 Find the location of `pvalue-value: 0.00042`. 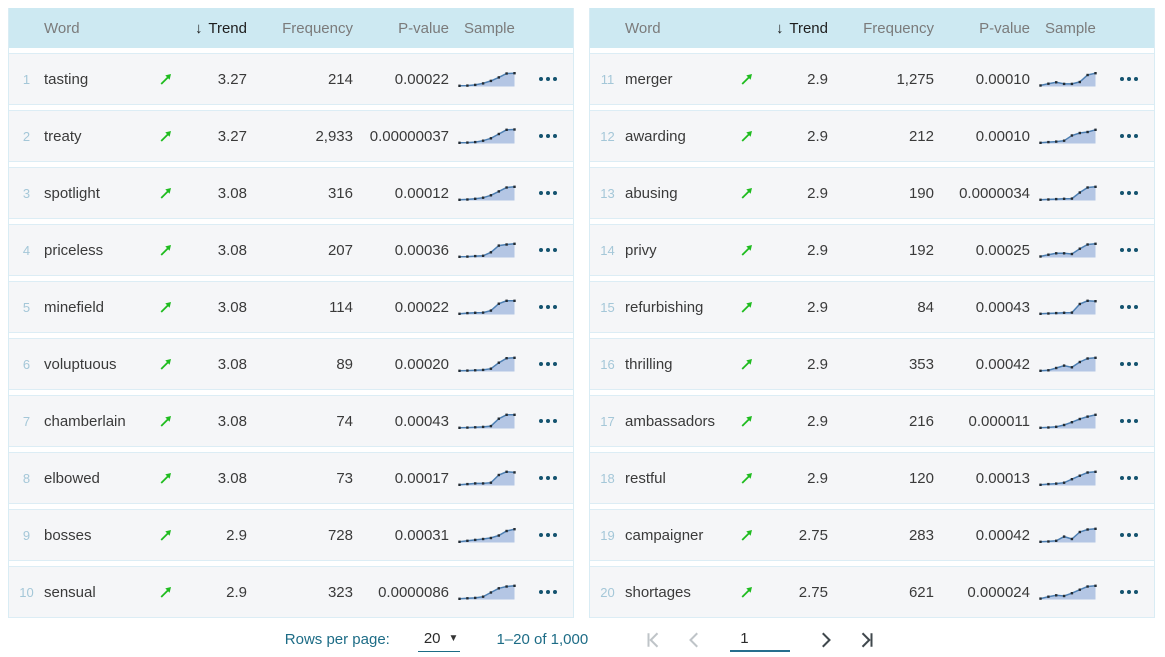

pvalue-value: 0.00042 is located at coordinates (1002, 535).